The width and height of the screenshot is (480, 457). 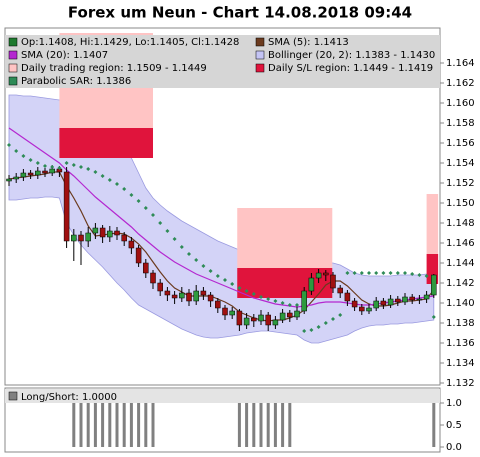 What do you see at coordinates (460, 383) in the screenshot?
I see `y-tick-label: 1.132` at bounding box center [460, 383].